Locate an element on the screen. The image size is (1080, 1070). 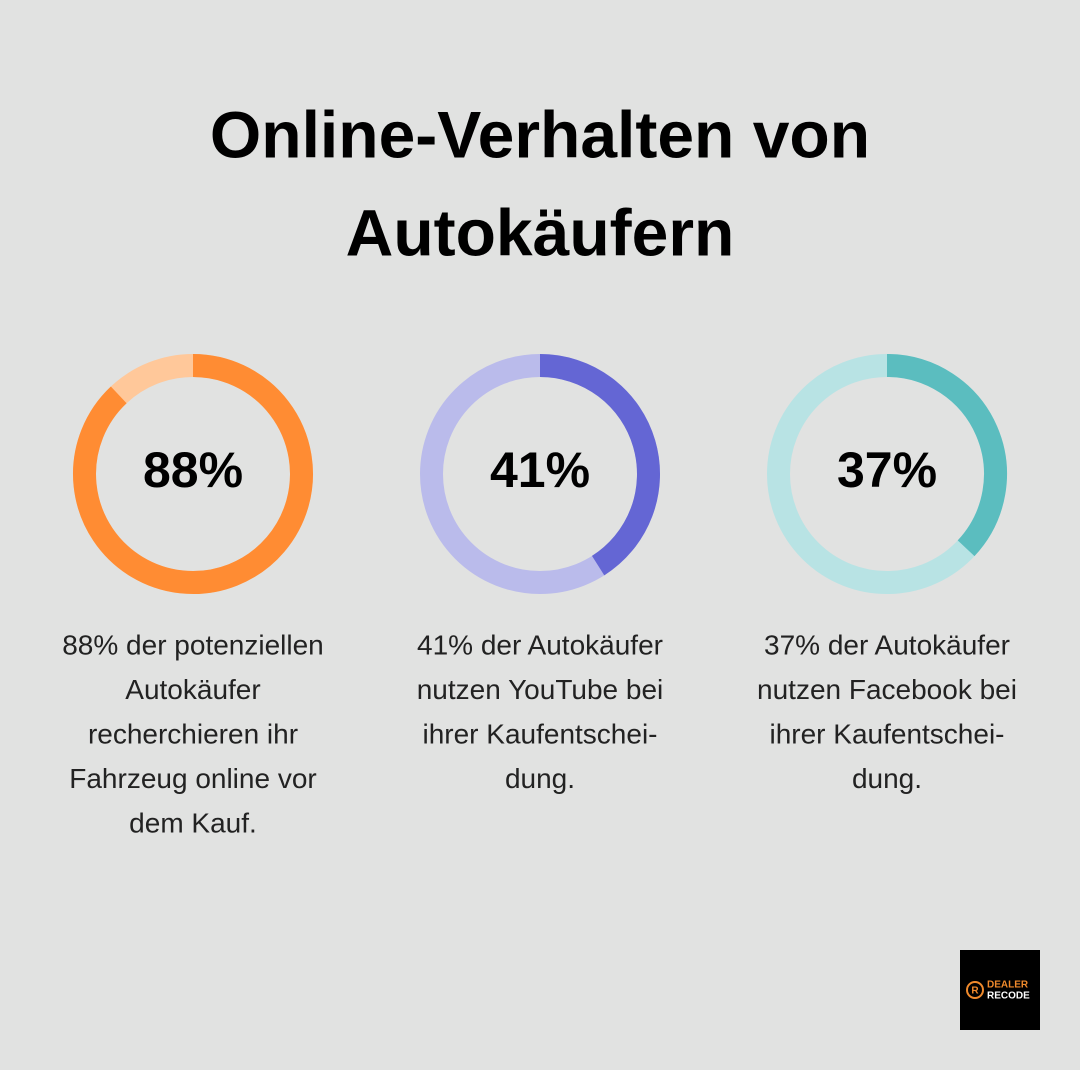
caption-line: 37% der Autokäufer is located at coordinates (887, 644).